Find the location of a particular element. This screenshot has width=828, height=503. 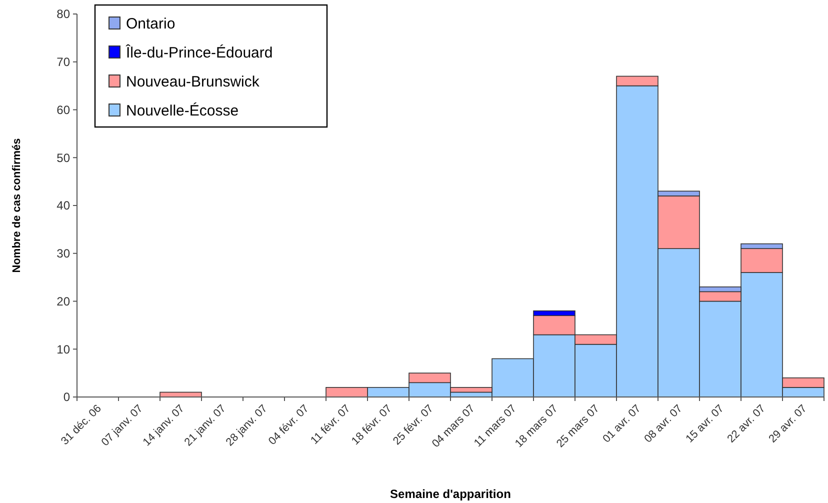

y-tick-label: 80 is located at coordinates (63, 14).